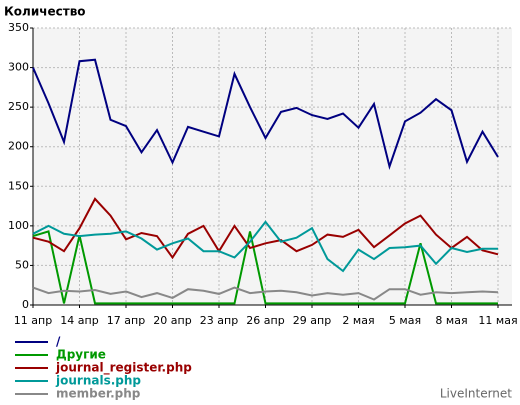 The image size is (520, 405). What do you see at coordinates (497, 320) in the screenshot?
I see `x-tick-label: 11 мая` at bounding box center [497, 320].